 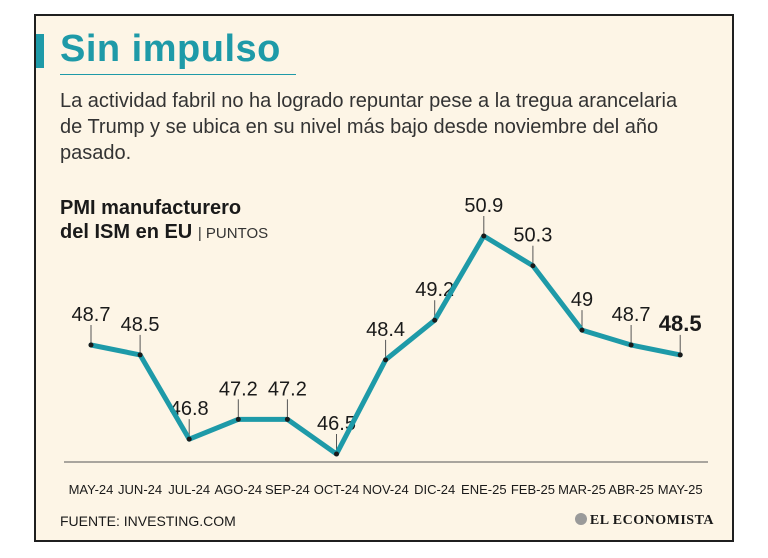 I want to click on x-tick-label: DIC-24, so click(x=434, y=489).